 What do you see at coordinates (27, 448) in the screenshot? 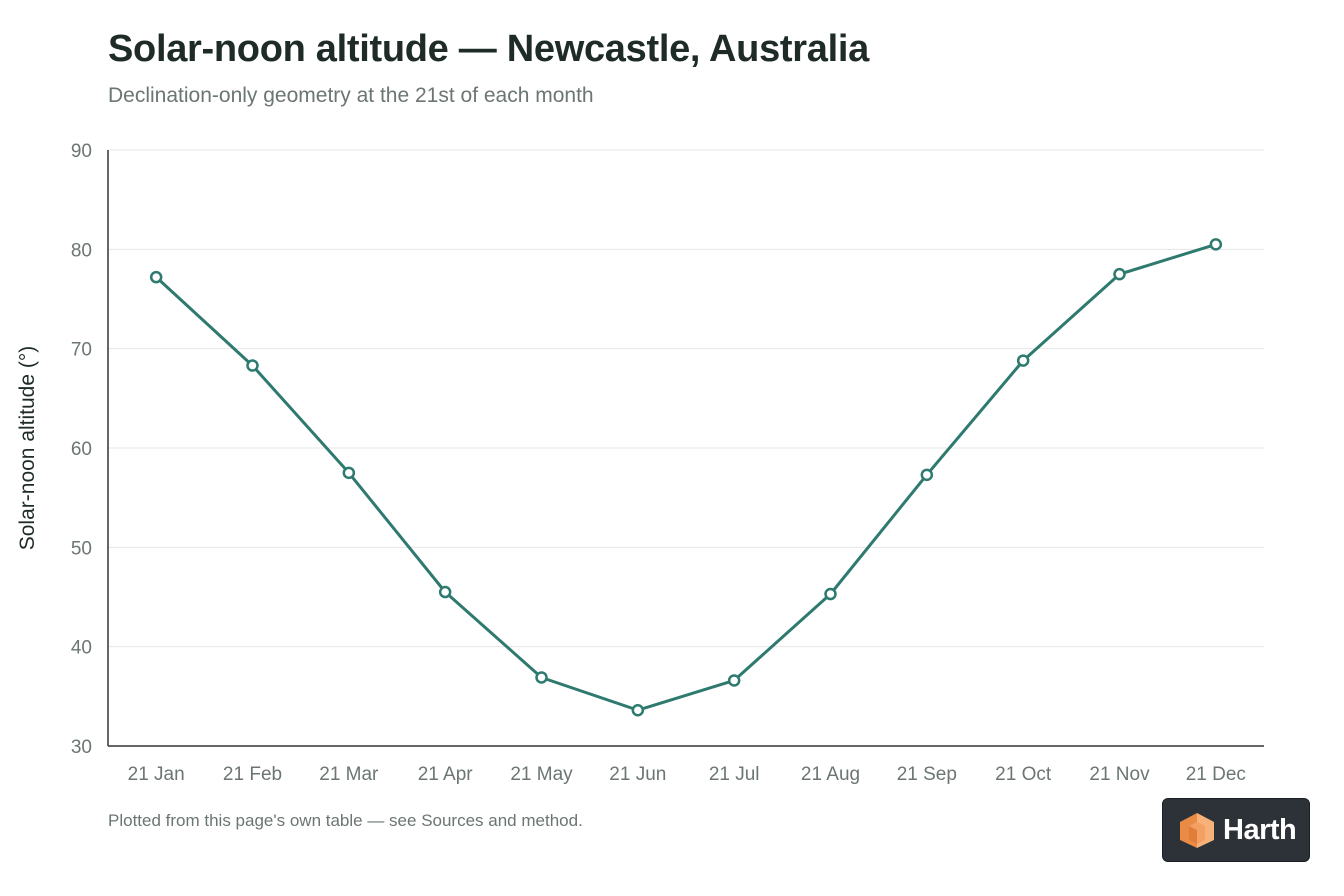
I see `y-axis-label: Solar-noon altitude (°)` at bounding box center [27, 448].